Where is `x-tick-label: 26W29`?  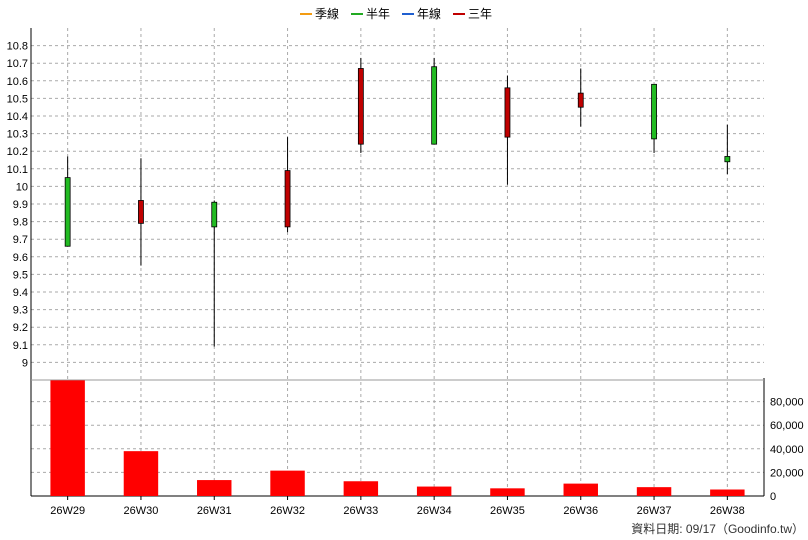 x-tick-label: 26W29 is located at coordinates (67, 511).